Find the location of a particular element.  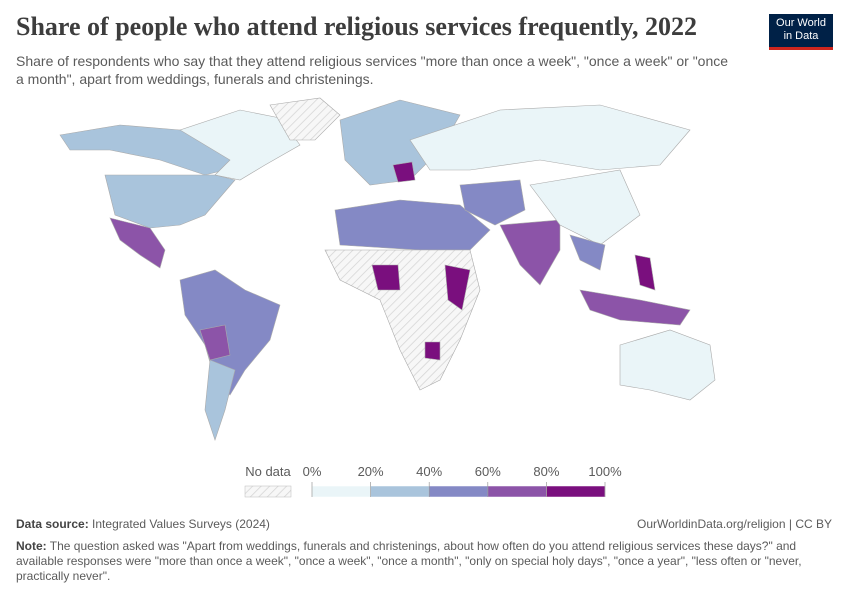

source-text: Integrated Values Surveys (2024) is located at coordinates (181, 524).